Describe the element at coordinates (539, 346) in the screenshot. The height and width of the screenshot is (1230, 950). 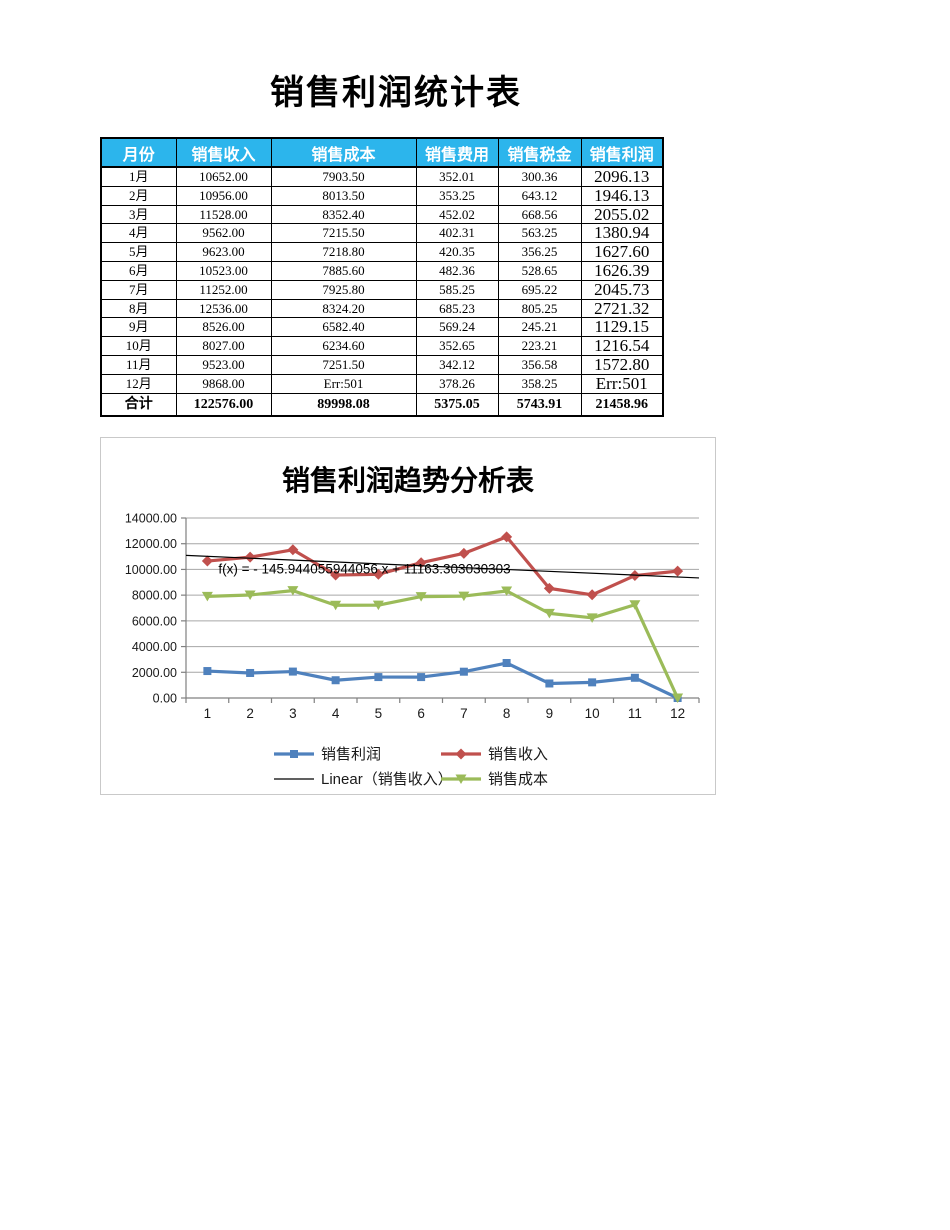
I see `value-cell: 223.21` at that location.